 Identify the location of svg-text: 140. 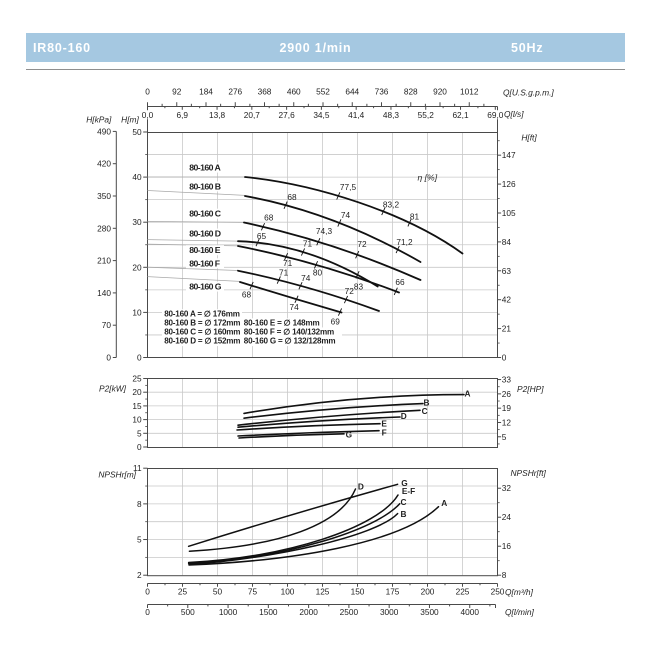
(104, 293).